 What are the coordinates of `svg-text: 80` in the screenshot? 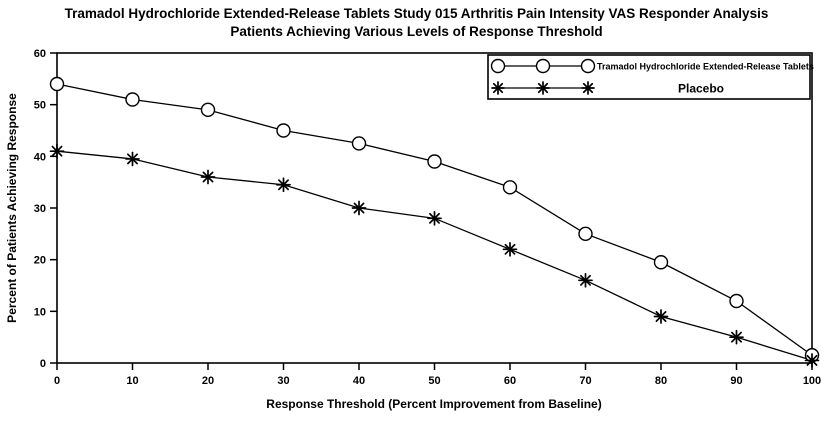 It's located at (661, 381).